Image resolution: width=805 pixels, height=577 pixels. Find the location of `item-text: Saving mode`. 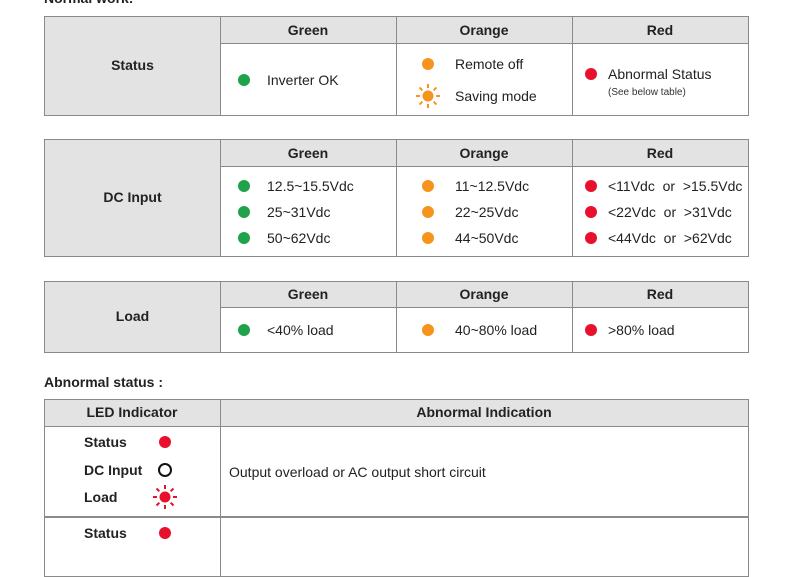

item-text: Saving mode is located at coordinates (496, 95).